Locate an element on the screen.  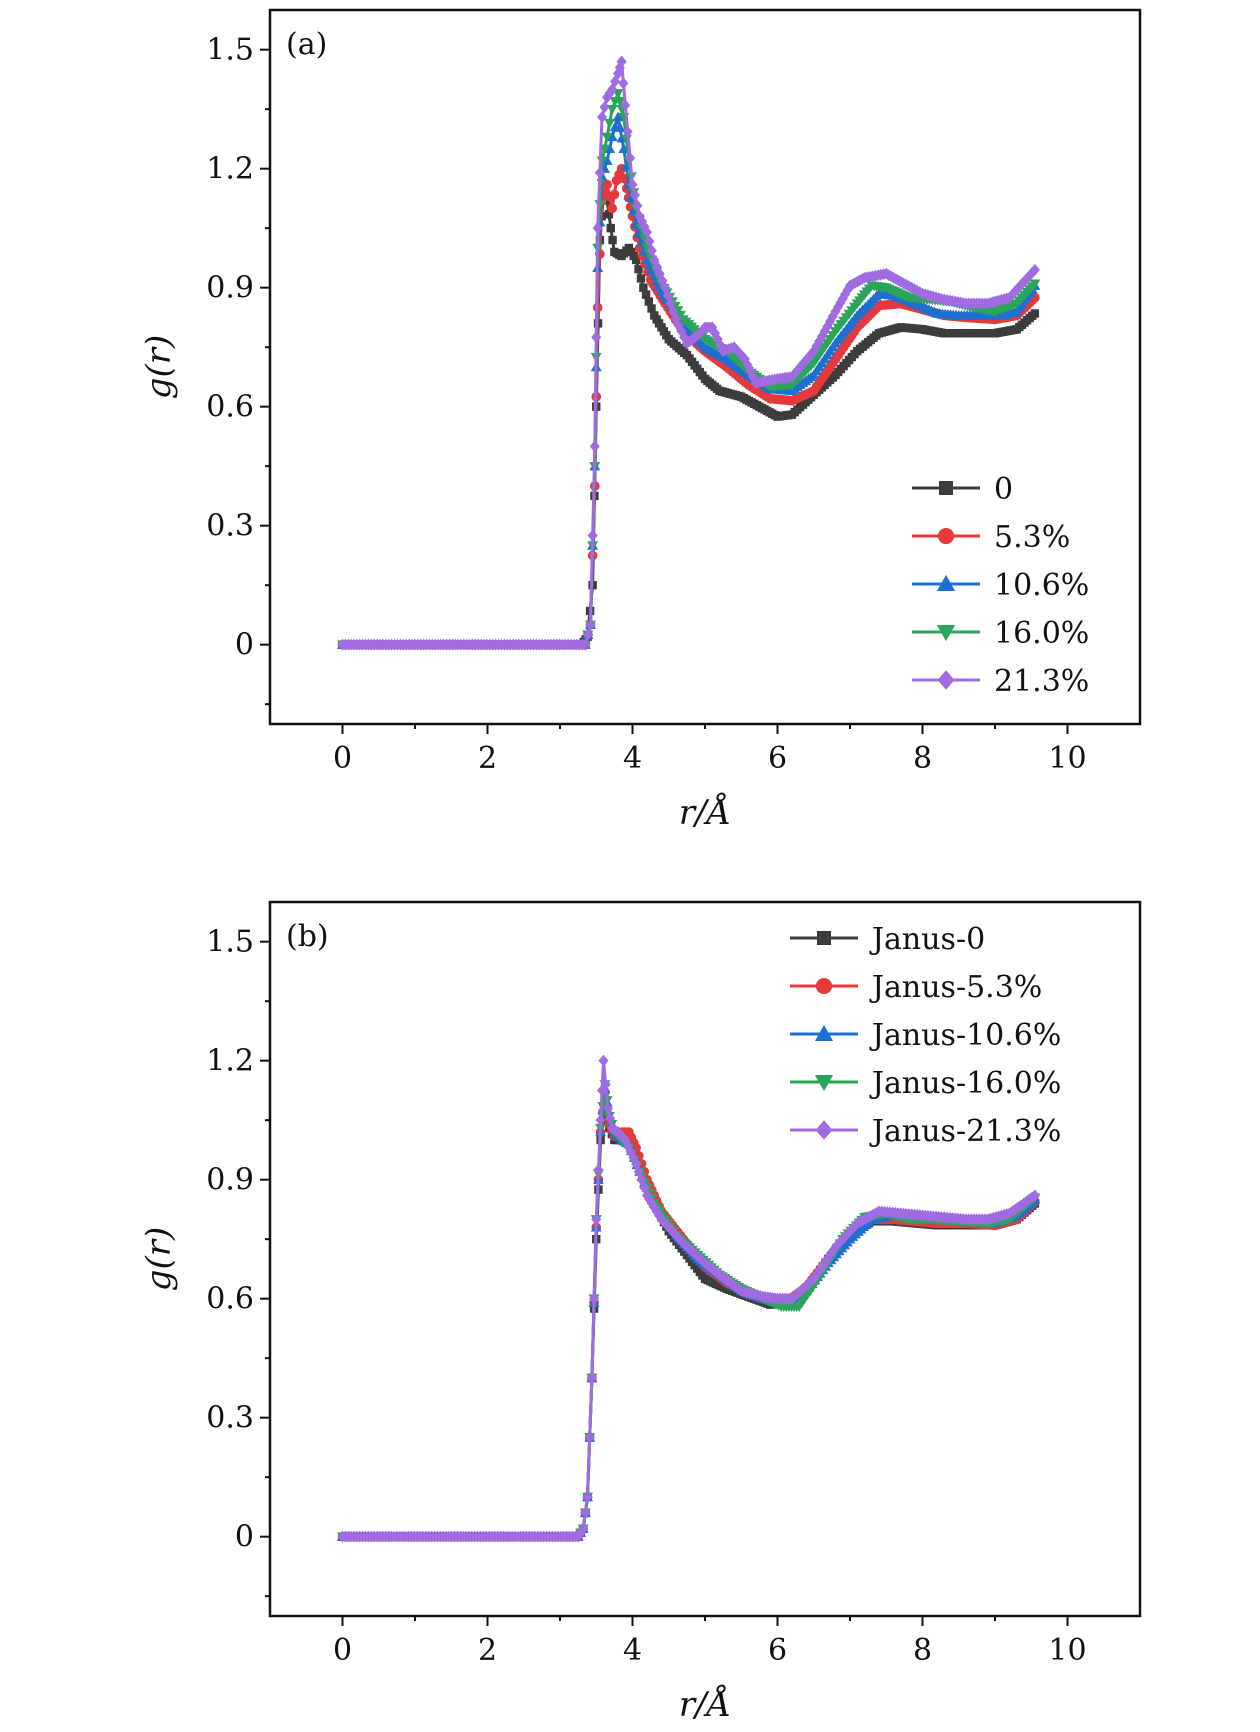
series-janus-10-6- is located at coordinates (689, 1311).